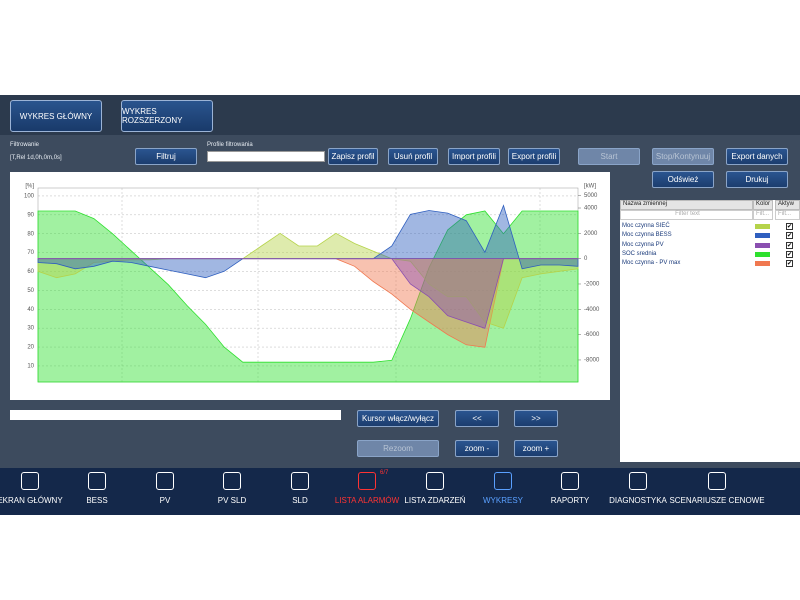 Image resolution: width=800 pixels, height=600 pixels. Describe the element at coordinates (592, 285) in the screenshot. I see `y2-tick-label: -2000` at that location.